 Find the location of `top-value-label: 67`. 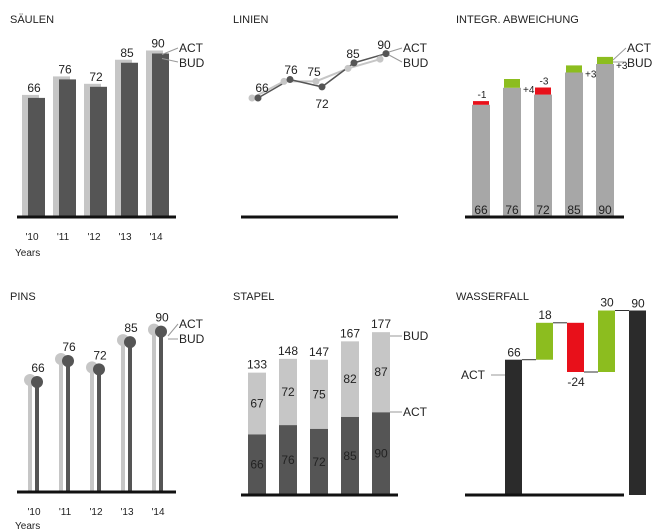

top-value-label: 67 is located at coordinates (257, 403).